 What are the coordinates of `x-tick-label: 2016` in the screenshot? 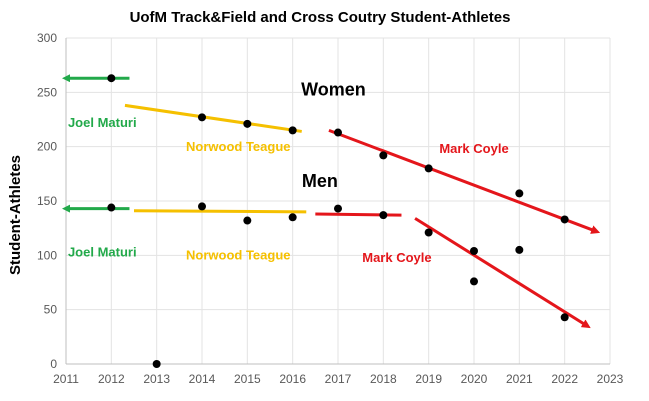 It's located at (292, 379).